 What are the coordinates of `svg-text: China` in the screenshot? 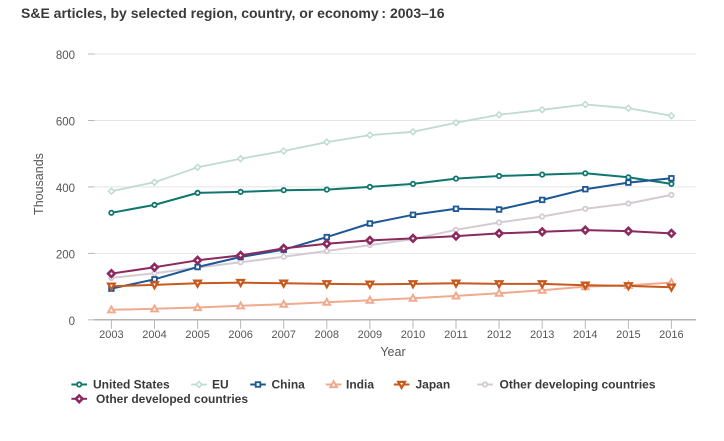 It's located at (289, 385).